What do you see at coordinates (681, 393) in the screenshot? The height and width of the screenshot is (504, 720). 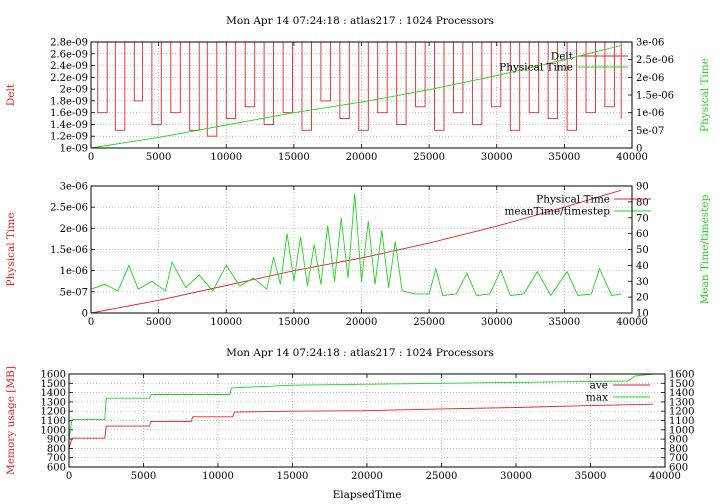 I see `y2-tick-label: 1400` at bounding box center [681, 393].